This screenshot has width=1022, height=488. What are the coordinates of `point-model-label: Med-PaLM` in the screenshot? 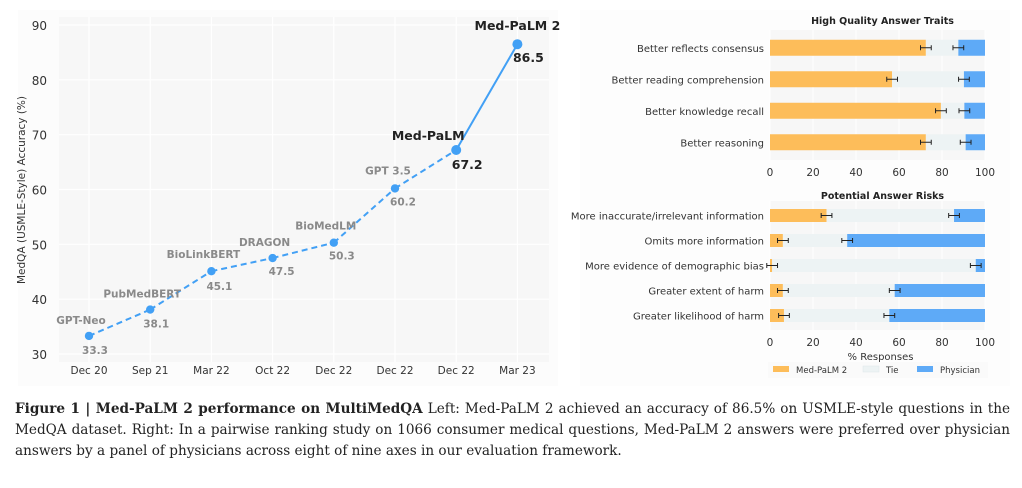 It's located at (428, 135).